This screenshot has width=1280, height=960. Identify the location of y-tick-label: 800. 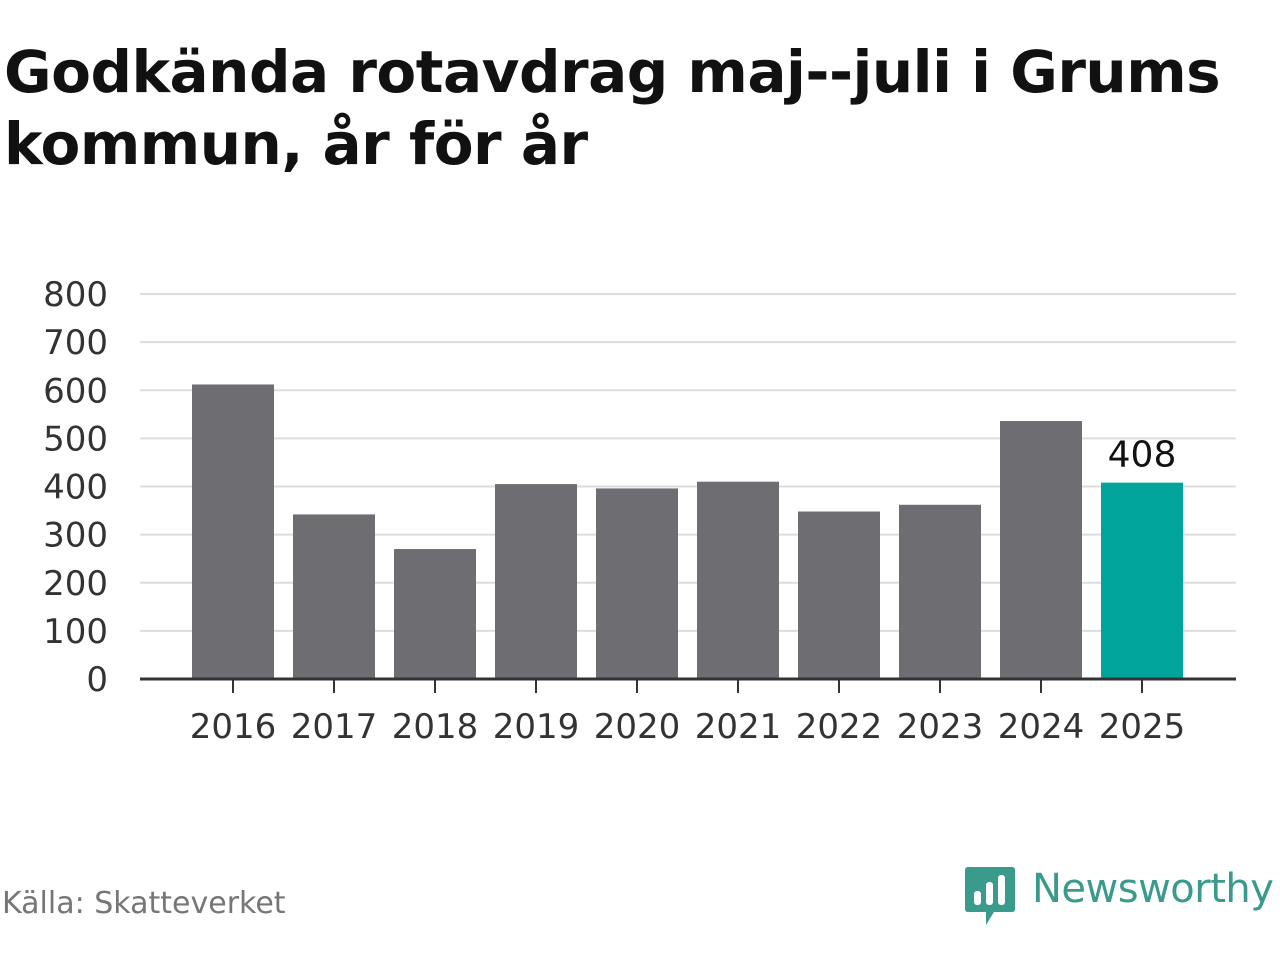
(75, 295).